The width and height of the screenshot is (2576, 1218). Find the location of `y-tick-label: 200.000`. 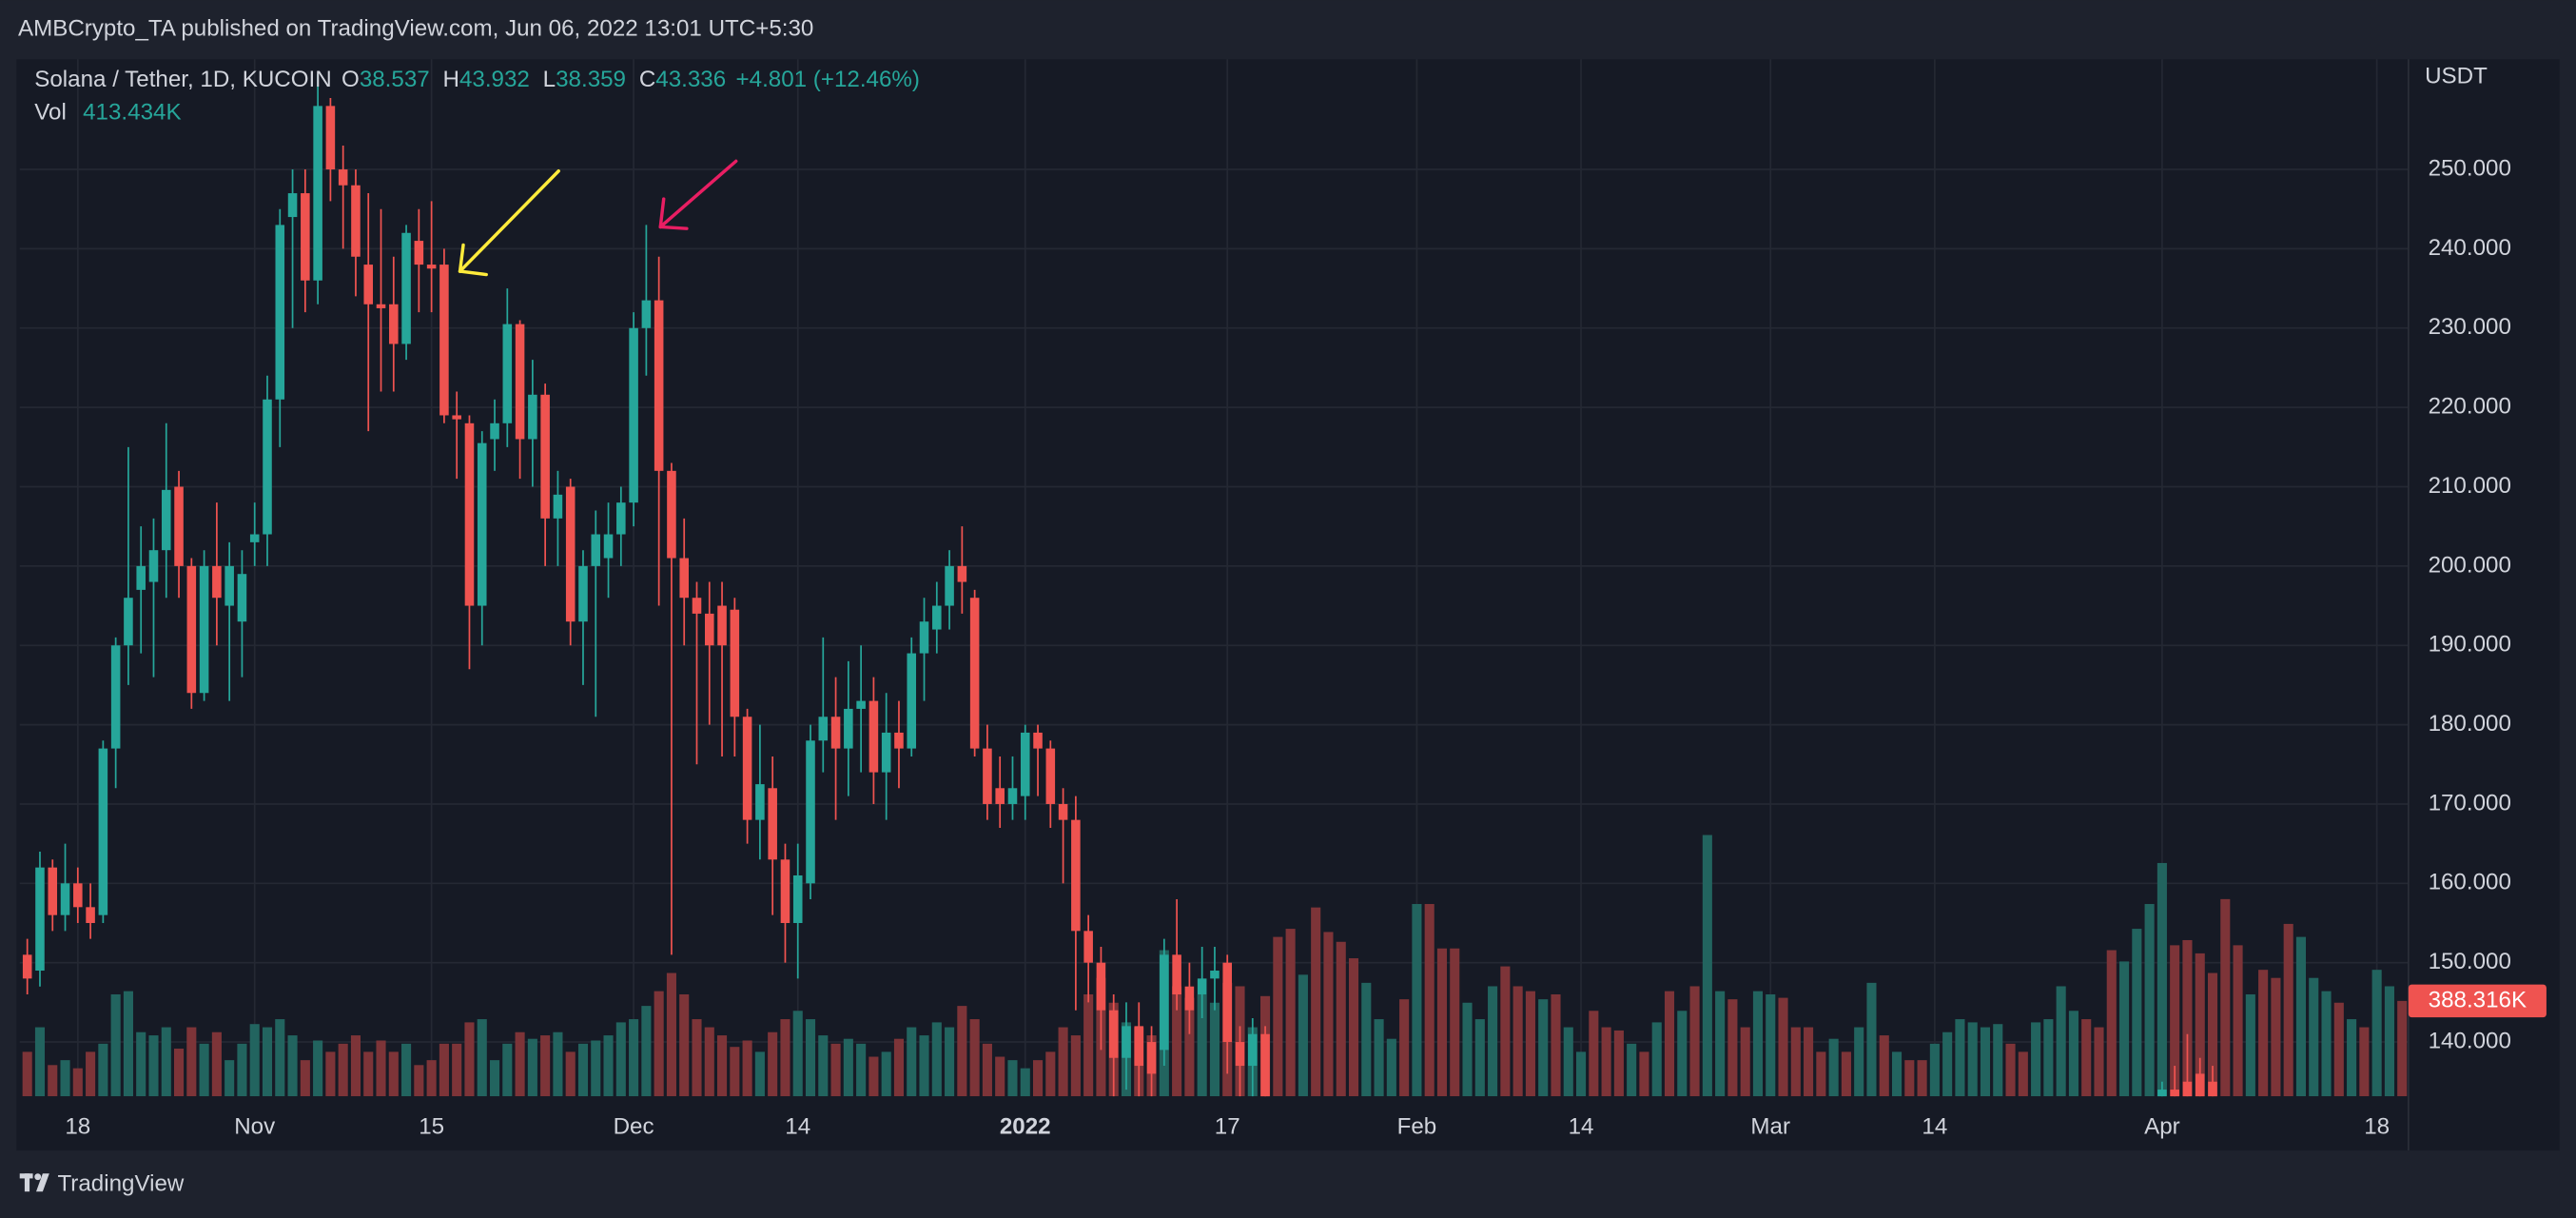

y-tick-label: 200.000 is located at coordinates (2470, 565).